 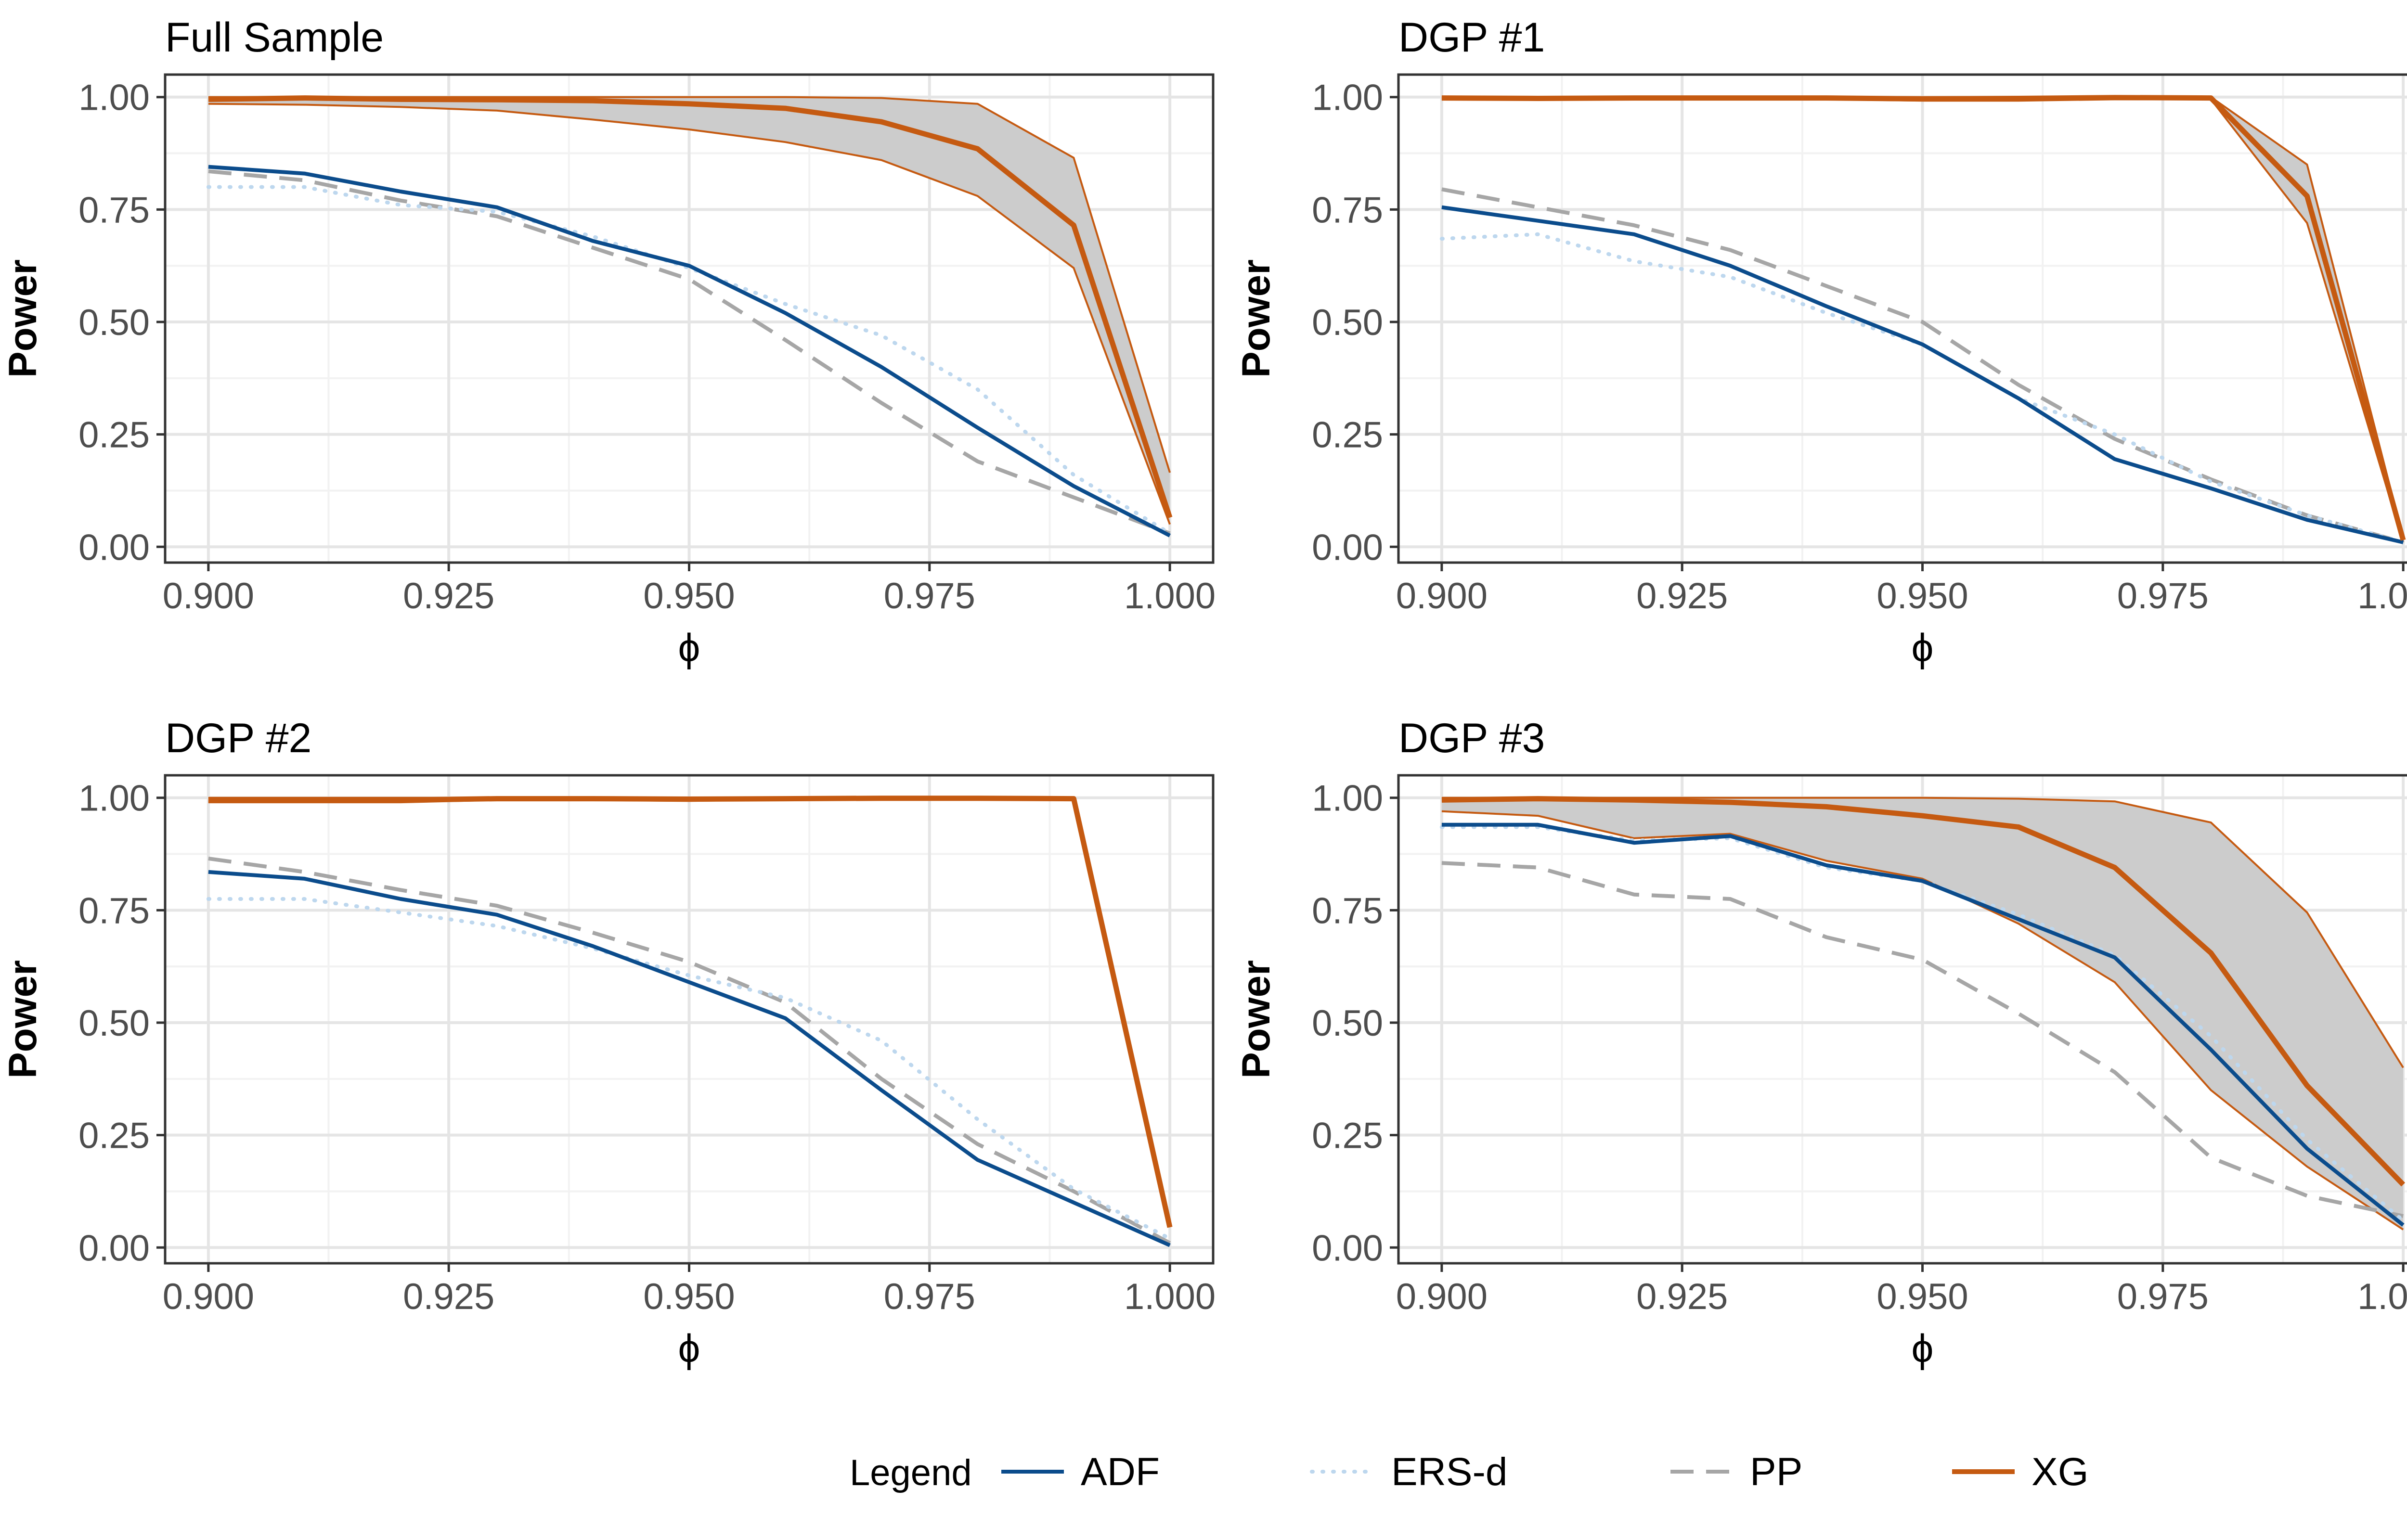 I want to click on panel-title: DGP #1, so click(x=1471, y=37).